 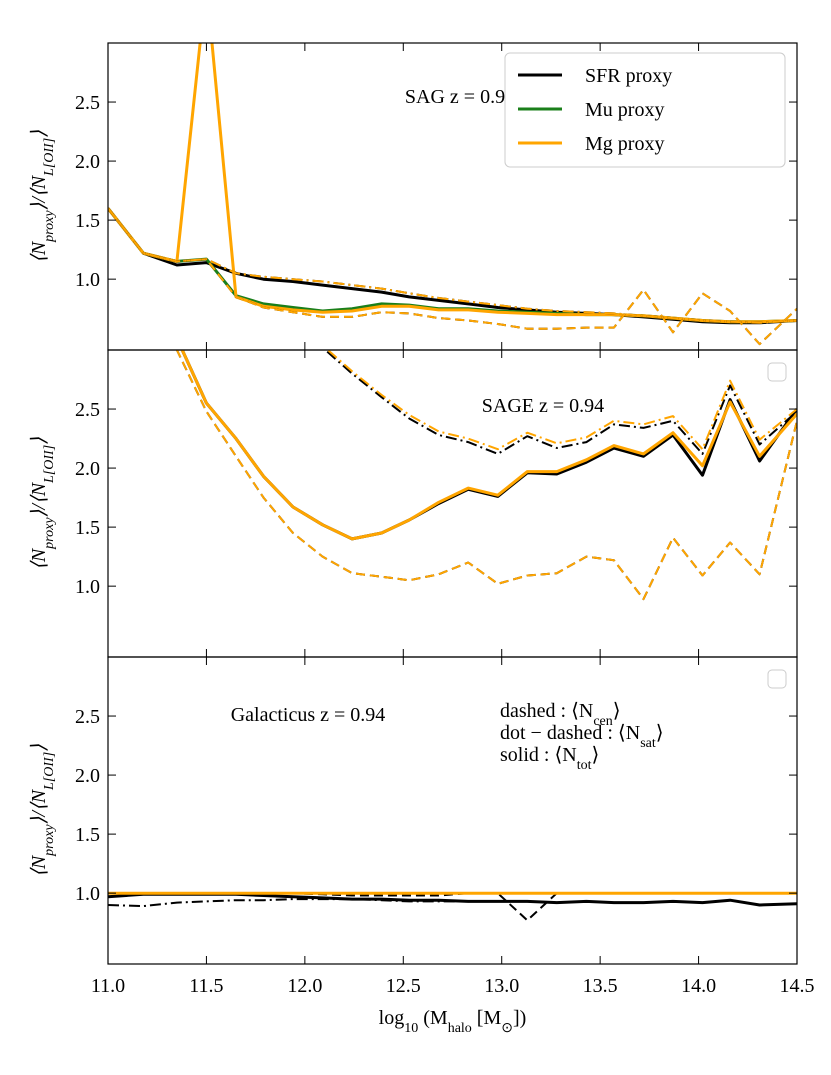 I want to click on x-axis-label-part: halo, so click(x=460, y=1028).